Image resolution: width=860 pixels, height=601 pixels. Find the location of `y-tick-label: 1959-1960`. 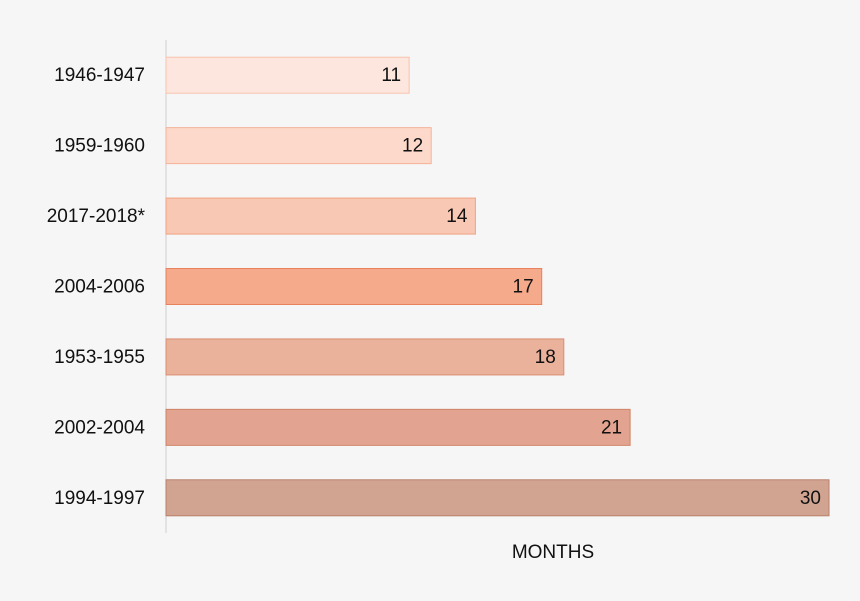

y-tick-label: 1959-1960 is located at coordinates (99, 146).